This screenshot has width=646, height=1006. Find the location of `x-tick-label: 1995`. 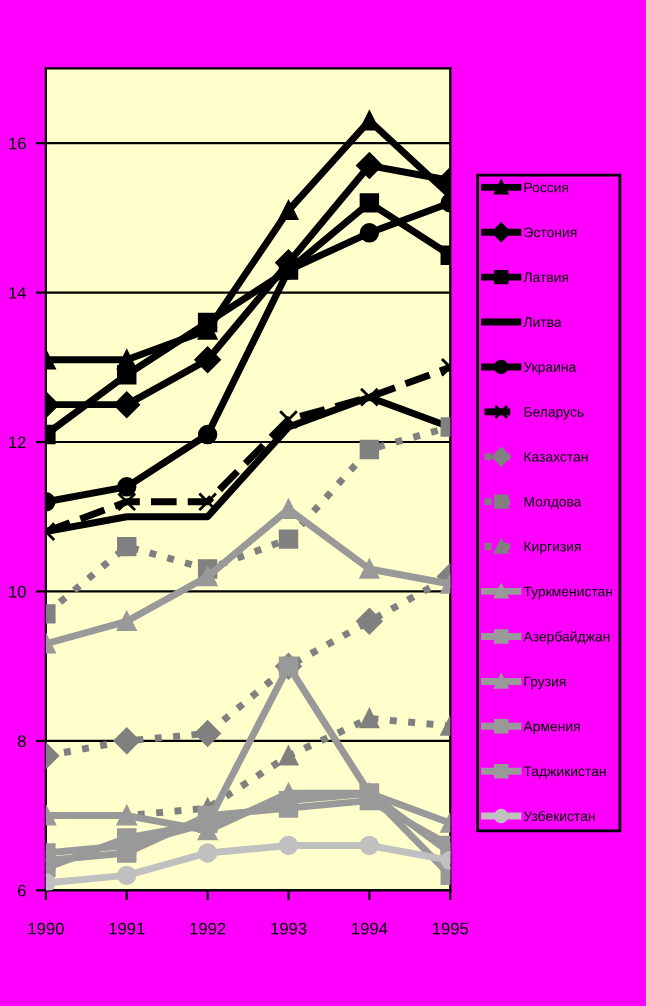

x-tick-label: 1995 is located at coordinates (451, 928).